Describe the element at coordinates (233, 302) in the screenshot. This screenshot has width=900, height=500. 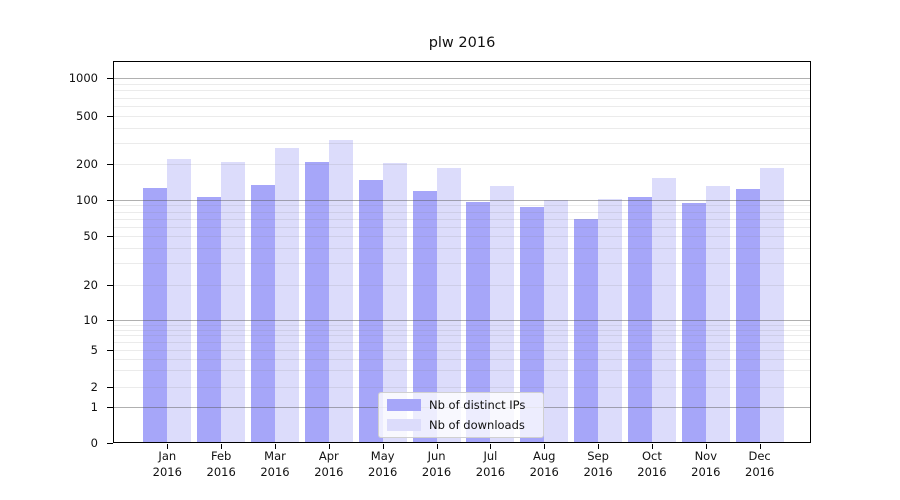
I see `bar-downloads-feb` at that location.